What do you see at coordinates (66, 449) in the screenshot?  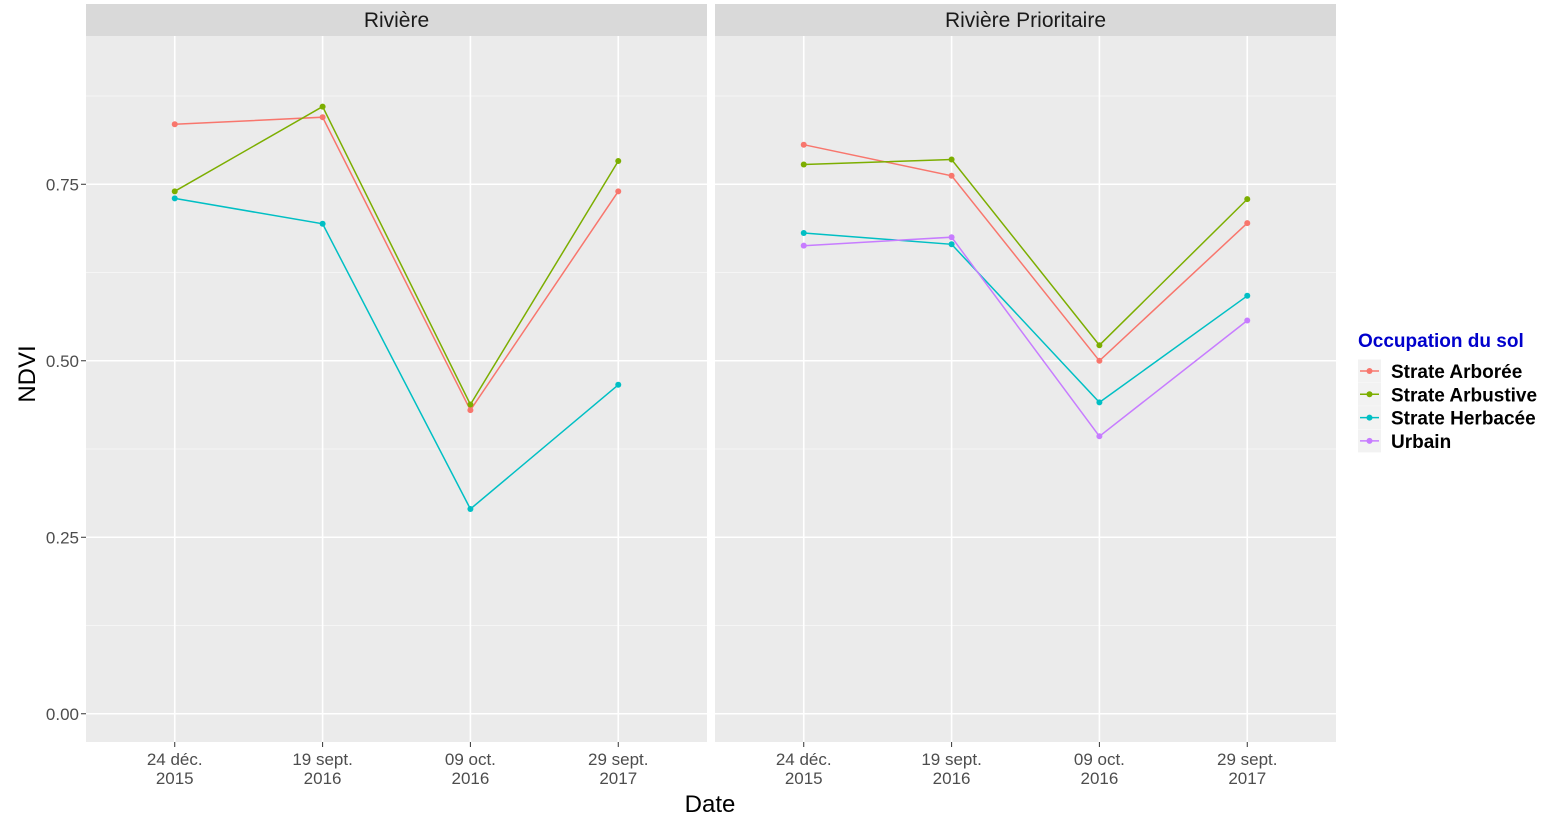 I see `y-axis: 0.00 0.25 0.50 0.75` at bounding box center [66, 449].